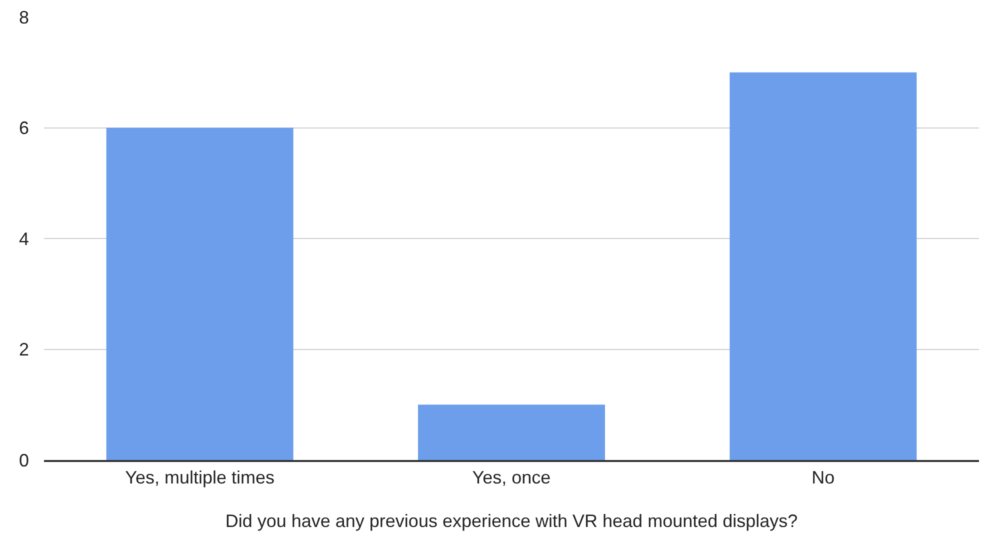 The height and width of the screenshot is (547, 981). Describe the element at coordinates (23, 128) in the screenshot. I see `y-tick-label: 6` at that location.